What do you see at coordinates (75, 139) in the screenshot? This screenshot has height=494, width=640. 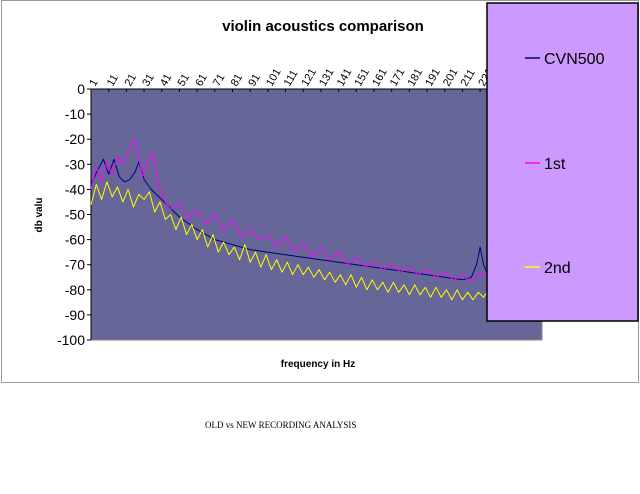 I see `y-tick-label: -20` at bounding box center [75, 139].